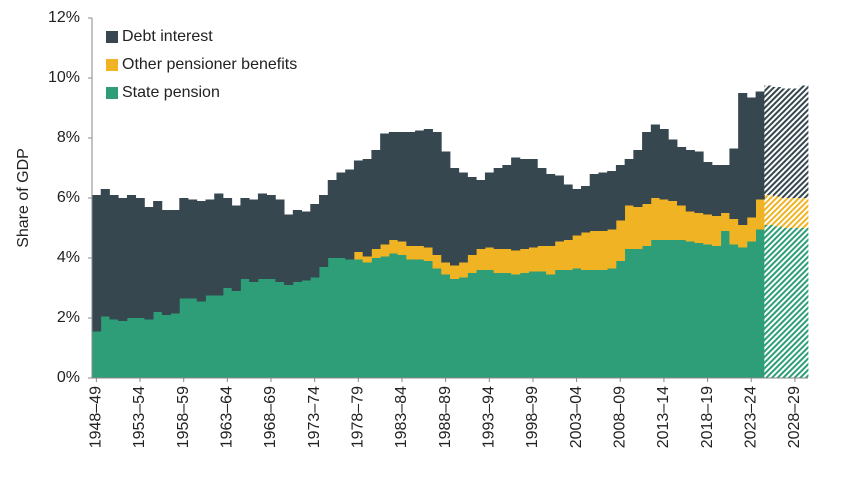 The width and height of the screenshot is (848, 481). Describe the element at coordinates (167, 36) in the screenshot. I see `legend-label: Debt interest` at that location.